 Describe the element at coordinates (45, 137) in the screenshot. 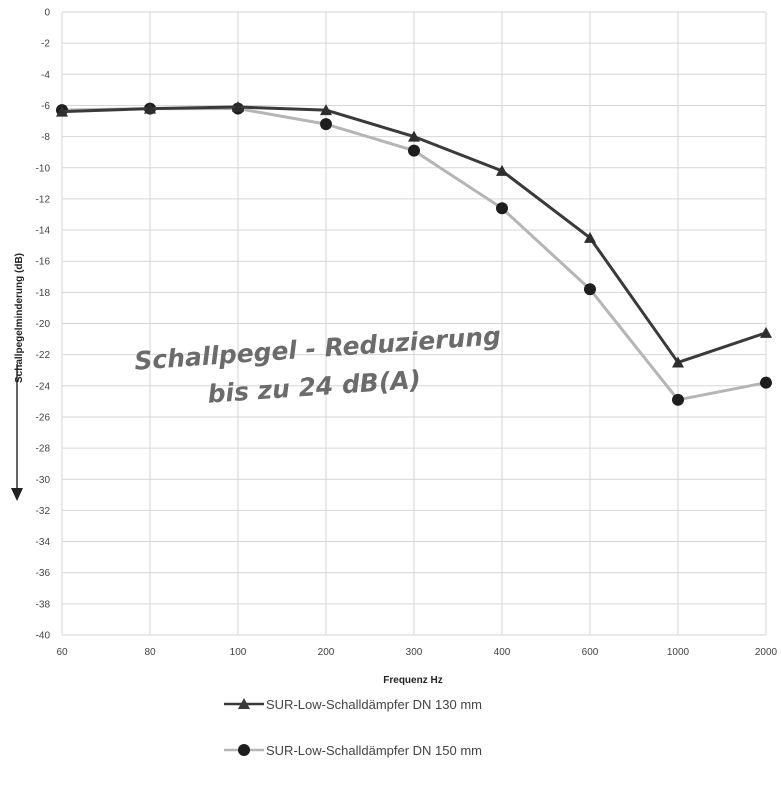

I see `y-tick-label: -8` at that location.